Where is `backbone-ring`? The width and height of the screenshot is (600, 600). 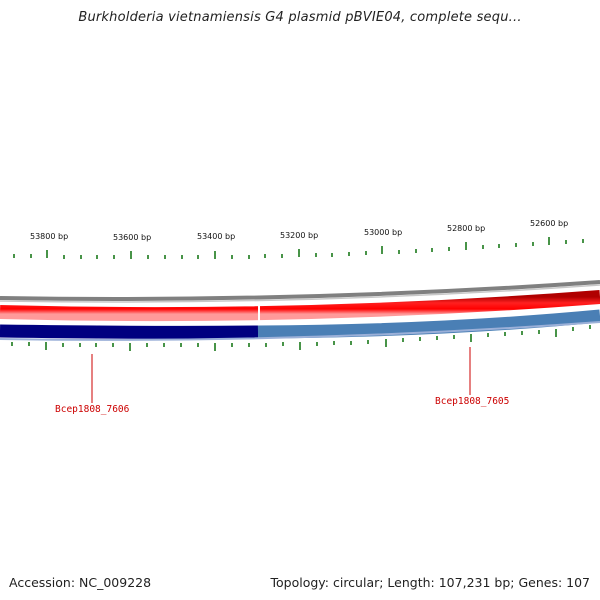
backbone-ring is located at coordinates (300, 290).